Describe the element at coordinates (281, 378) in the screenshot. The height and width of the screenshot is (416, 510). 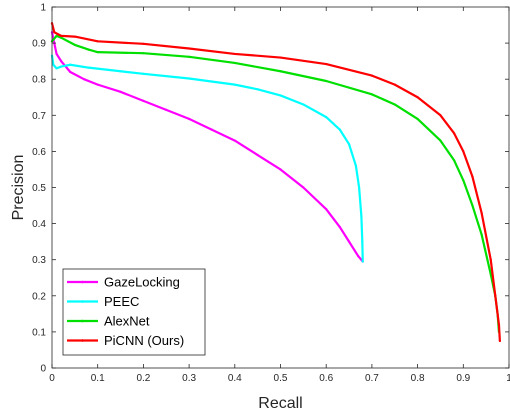
I see `x-tick-label: 0.5` at that location.